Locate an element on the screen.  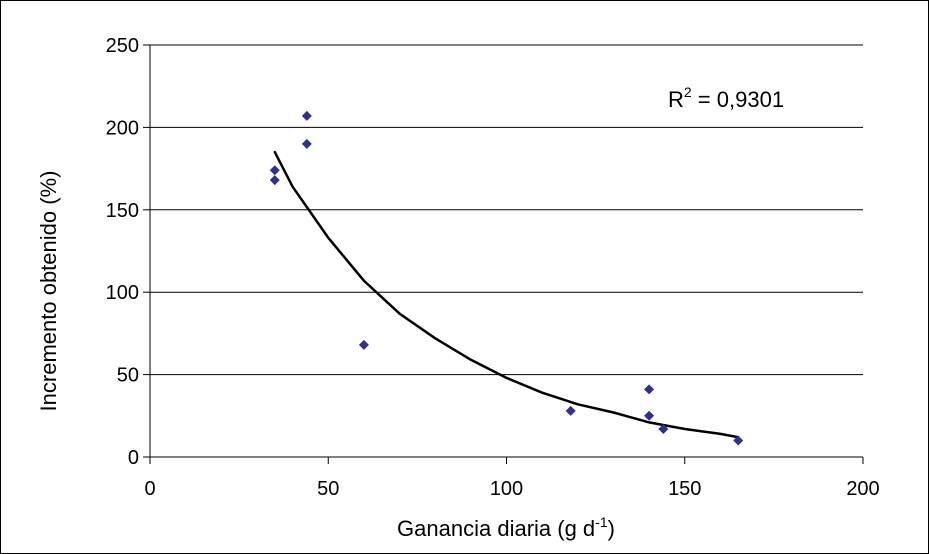
x-tick-labels: 0 50 100 150 200 is located at coordinates (511, 489).